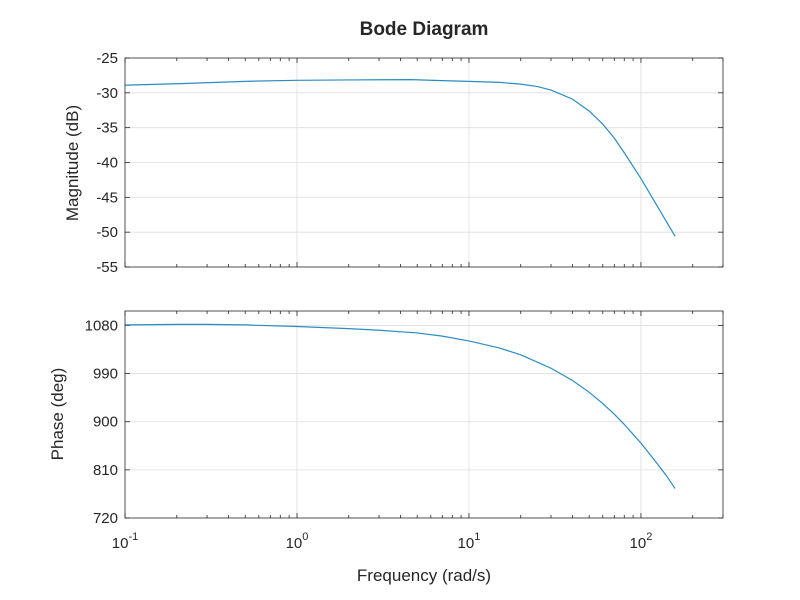 The image size is (800, 600). Describe the element at coordinates (107, 267) in the screenshot. I see `y-tick-label: -55` at that location.